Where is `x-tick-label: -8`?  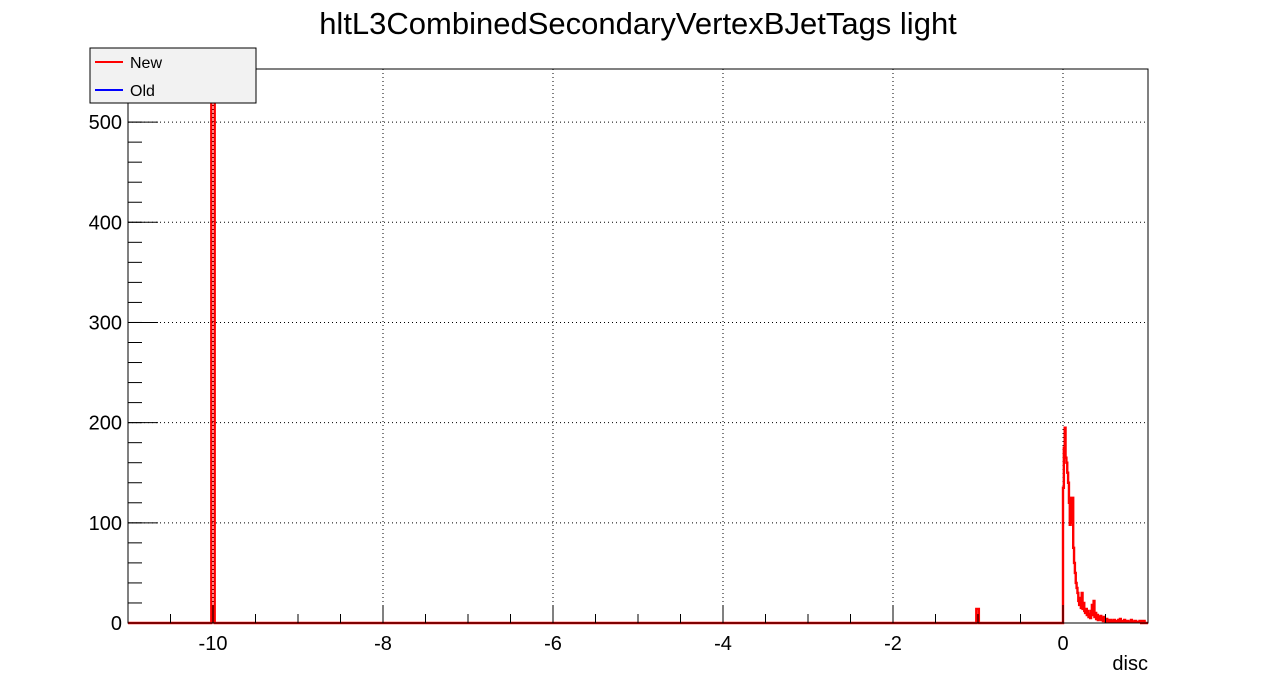 x-tick-label: -8 is located at coordinates (383, 644).